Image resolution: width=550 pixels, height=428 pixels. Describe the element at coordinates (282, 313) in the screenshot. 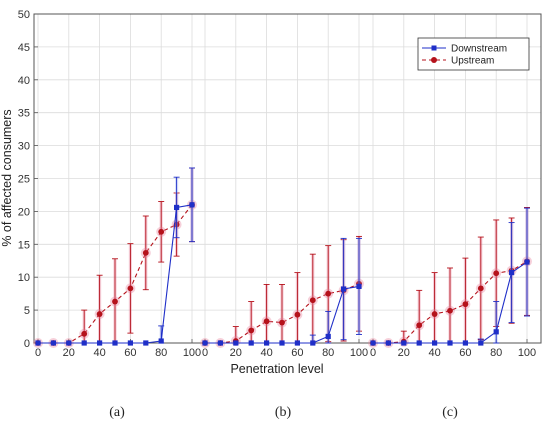

I see `series-line-upstream` at that location.